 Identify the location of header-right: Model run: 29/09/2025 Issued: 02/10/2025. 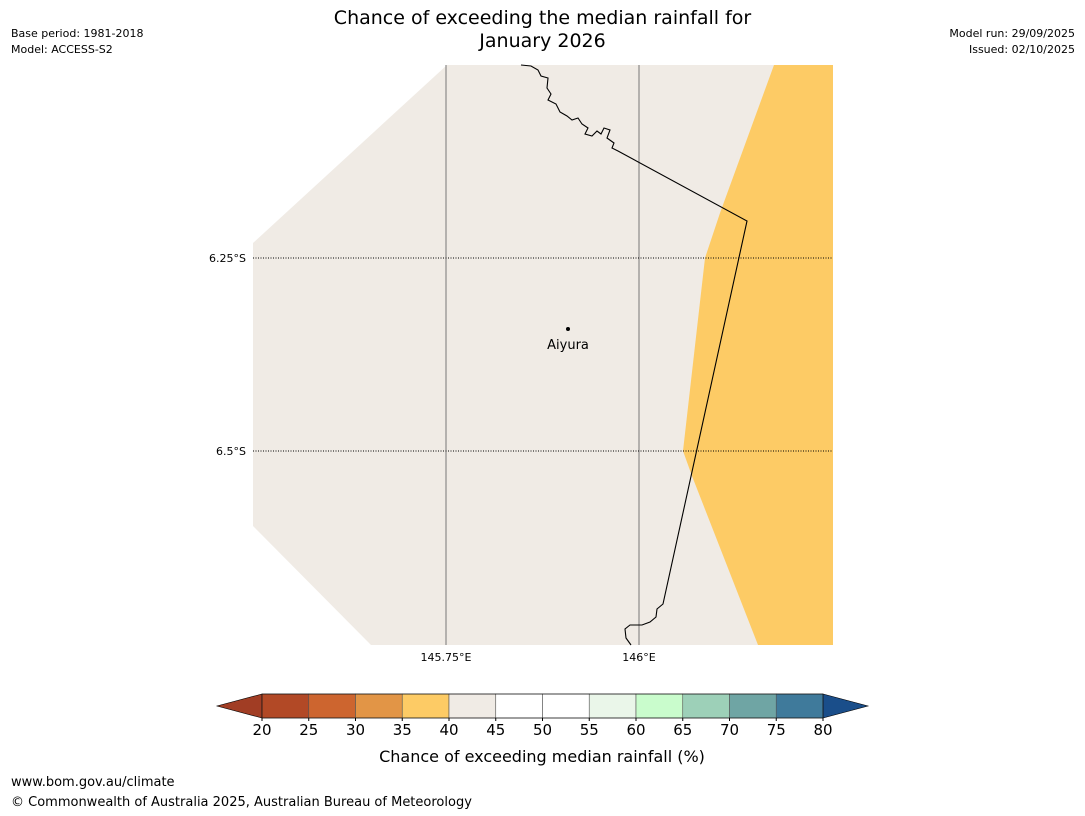
(1012, 42).